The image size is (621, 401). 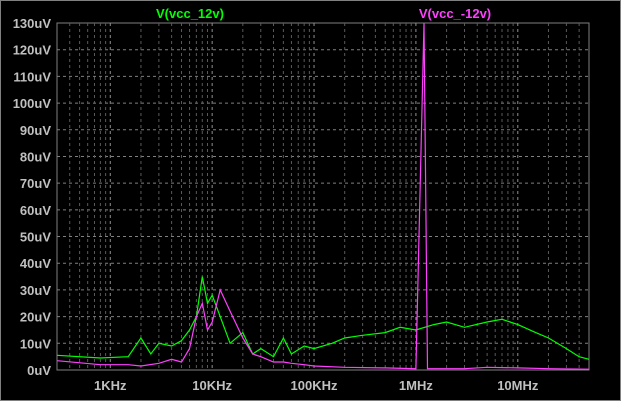 I want to click on x-tick-label: 1KHz, so click(x=110, y=385).